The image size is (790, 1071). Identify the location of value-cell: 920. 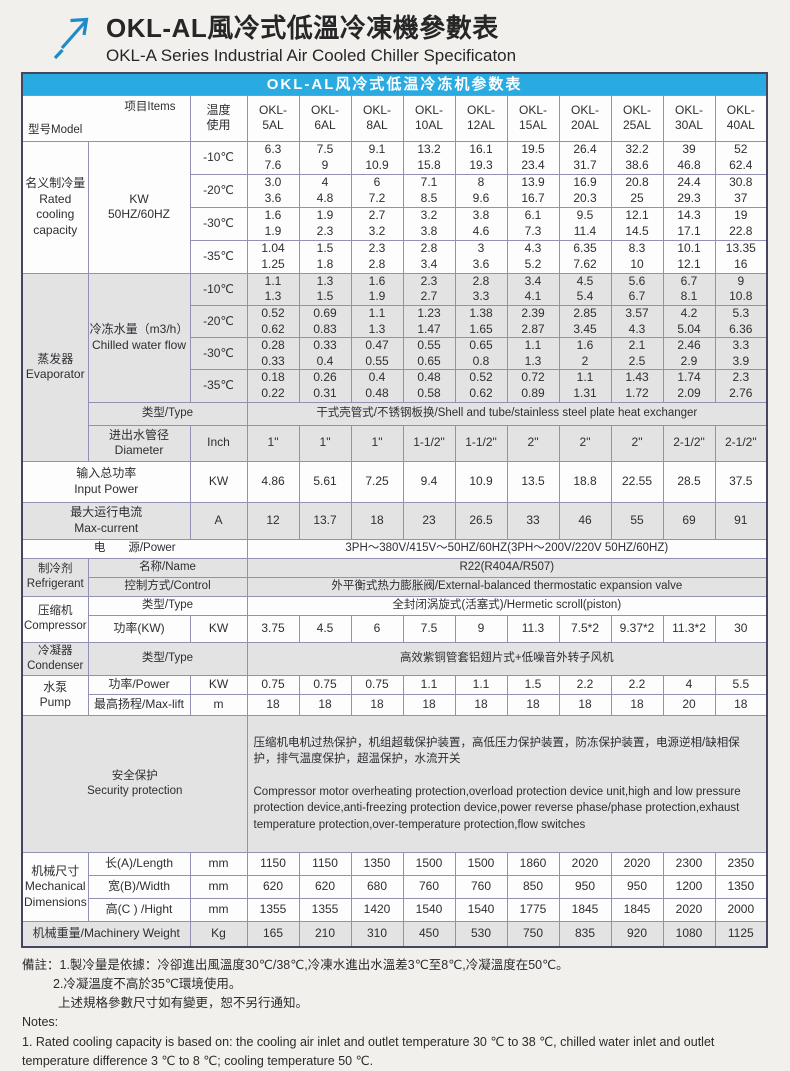
(637, 934).